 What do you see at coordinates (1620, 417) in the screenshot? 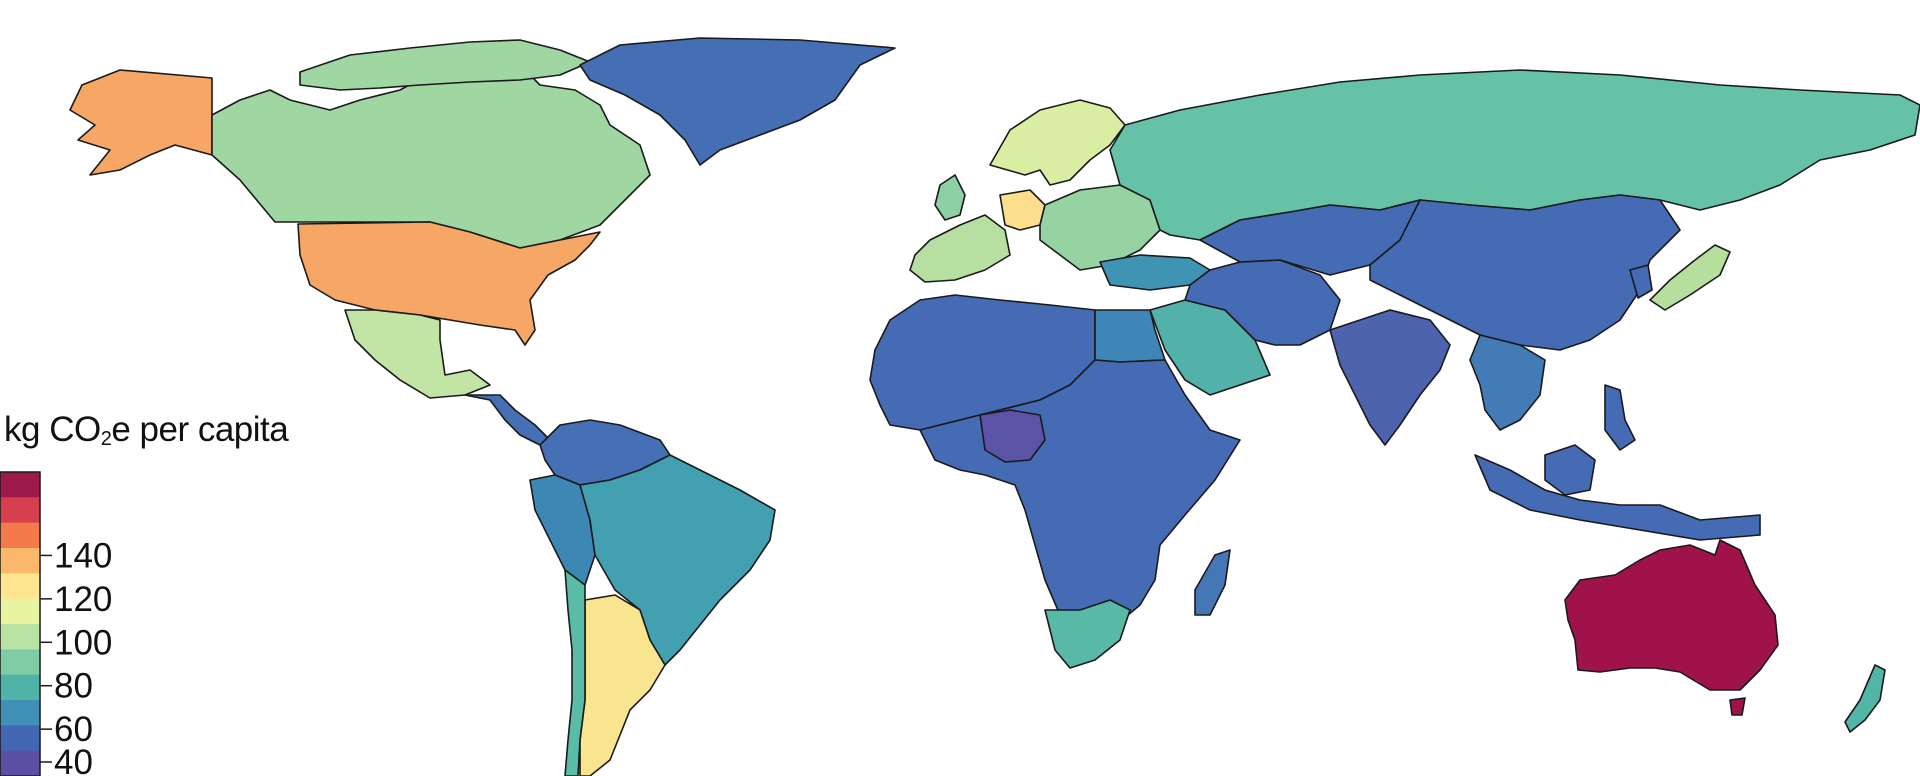
I see `region-philippines` at bounding box center [1620, 417].